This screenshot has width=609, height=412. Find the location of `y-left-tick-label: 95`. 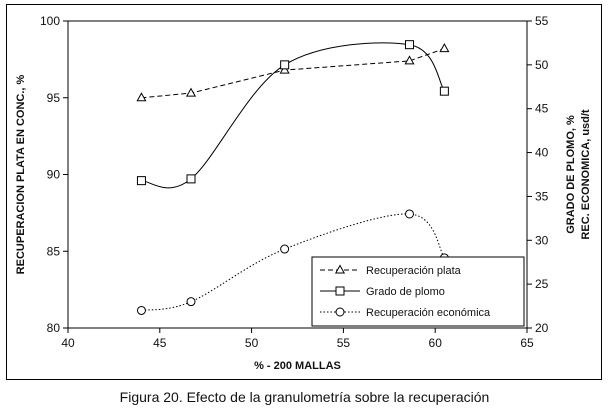

y-left-tick-label: 95 is located at coordinates (54, 98).